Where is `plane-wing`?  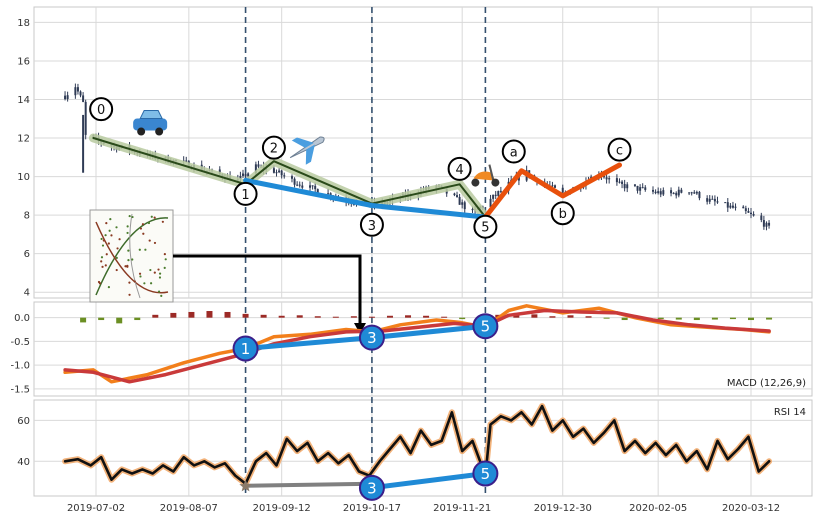
plane-wing is located at coordinates (310, 154).